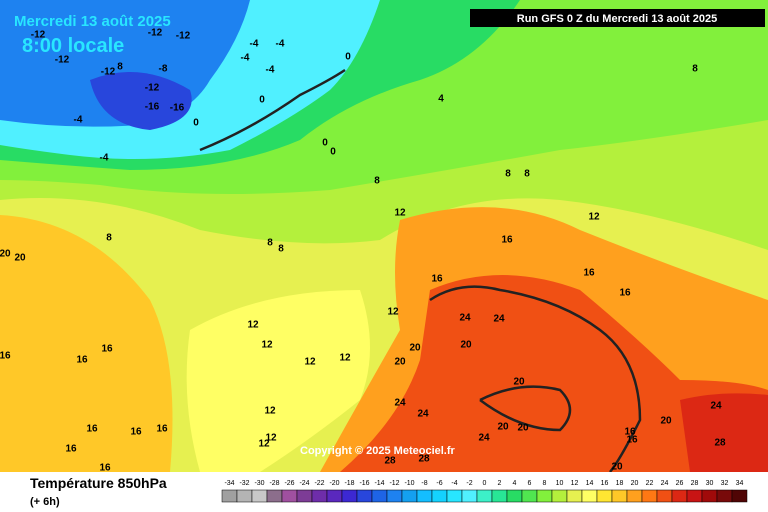  I want to click on contour-label: 4, so click(441, 99).